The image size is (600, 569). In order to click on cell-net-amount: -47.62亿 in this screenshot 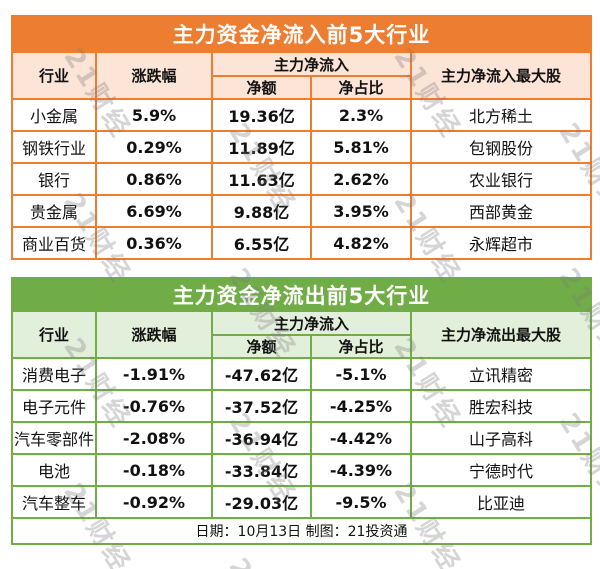, I will do `click(261, 374)`.